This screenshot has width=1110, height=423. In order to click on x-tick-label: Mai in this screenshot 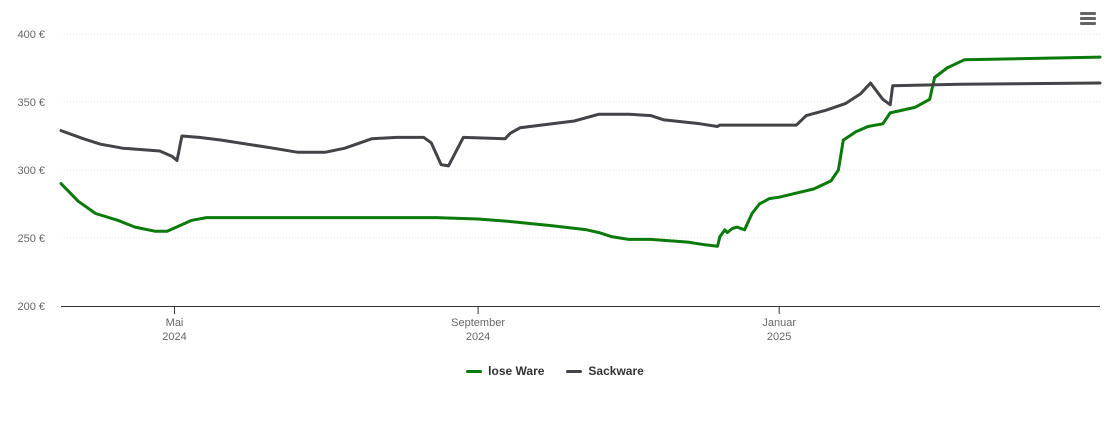, I will do `click(175, 323)`.